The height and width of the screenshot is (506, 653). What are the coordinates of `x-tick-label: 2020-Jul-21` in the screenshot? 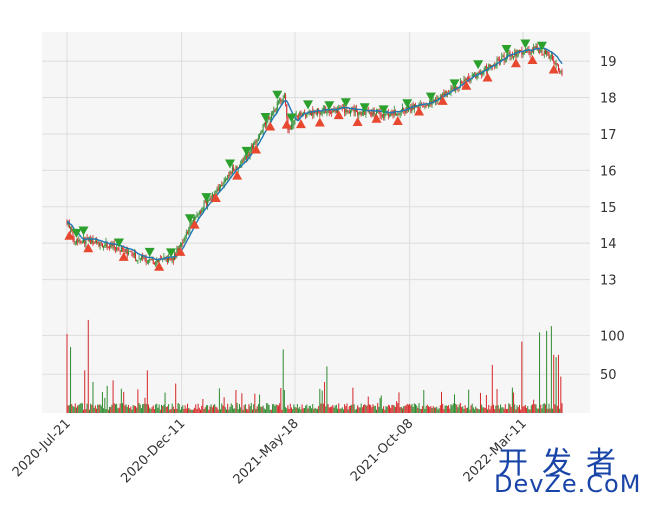 It's located at (42, 448).